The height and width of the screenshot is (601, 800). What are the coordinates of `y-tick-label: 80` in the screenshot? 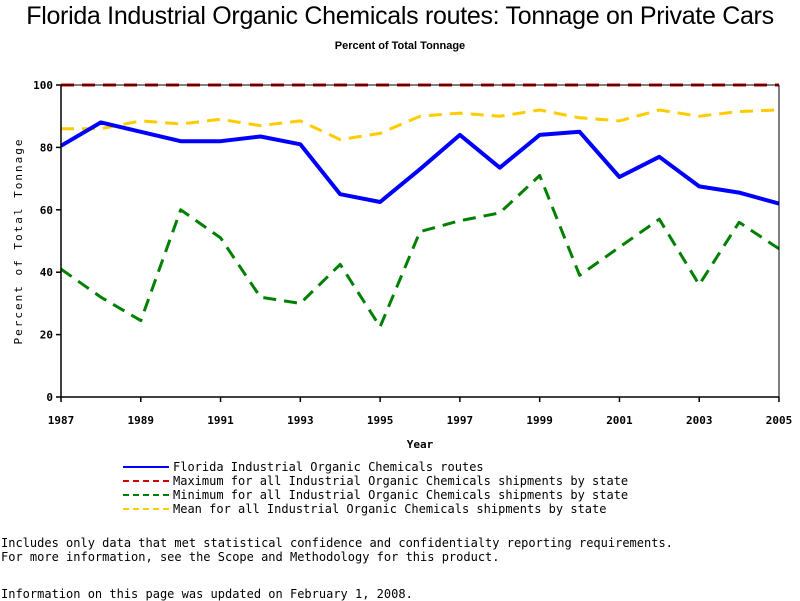 It's located at (46, 147).